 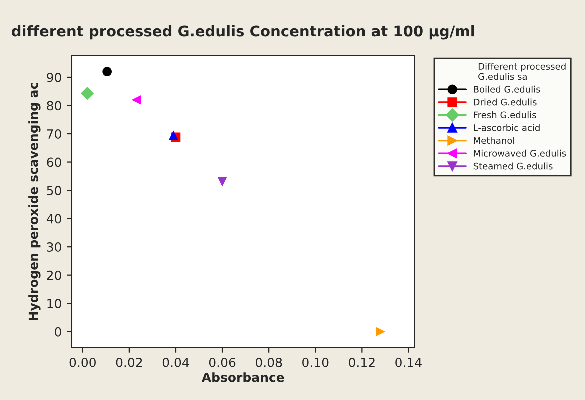 I want to click on x-tick-label: 0.14, so click(x=409, y=363).